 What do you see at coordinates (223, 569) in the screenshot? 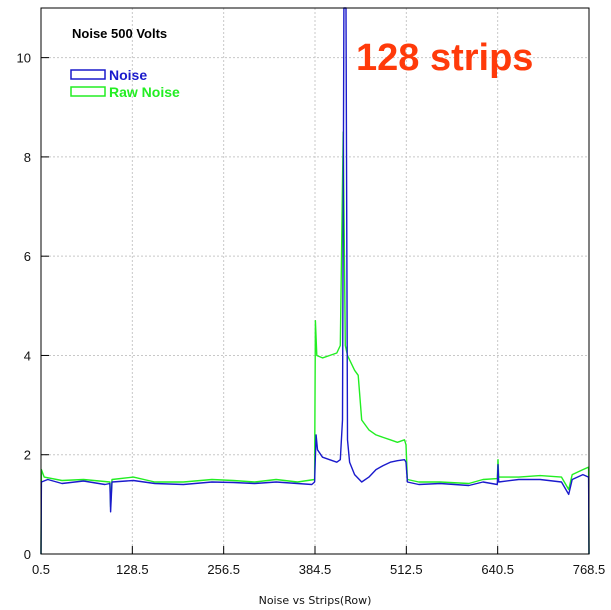
I see `x-tick-label: 256.5` at bounding box center [223, 569].